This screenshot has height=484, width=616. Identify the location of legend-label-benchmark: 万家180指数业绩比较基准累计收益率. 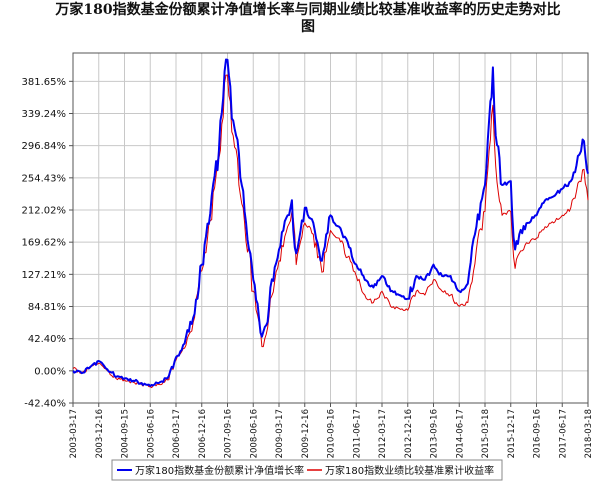
(409, 470).